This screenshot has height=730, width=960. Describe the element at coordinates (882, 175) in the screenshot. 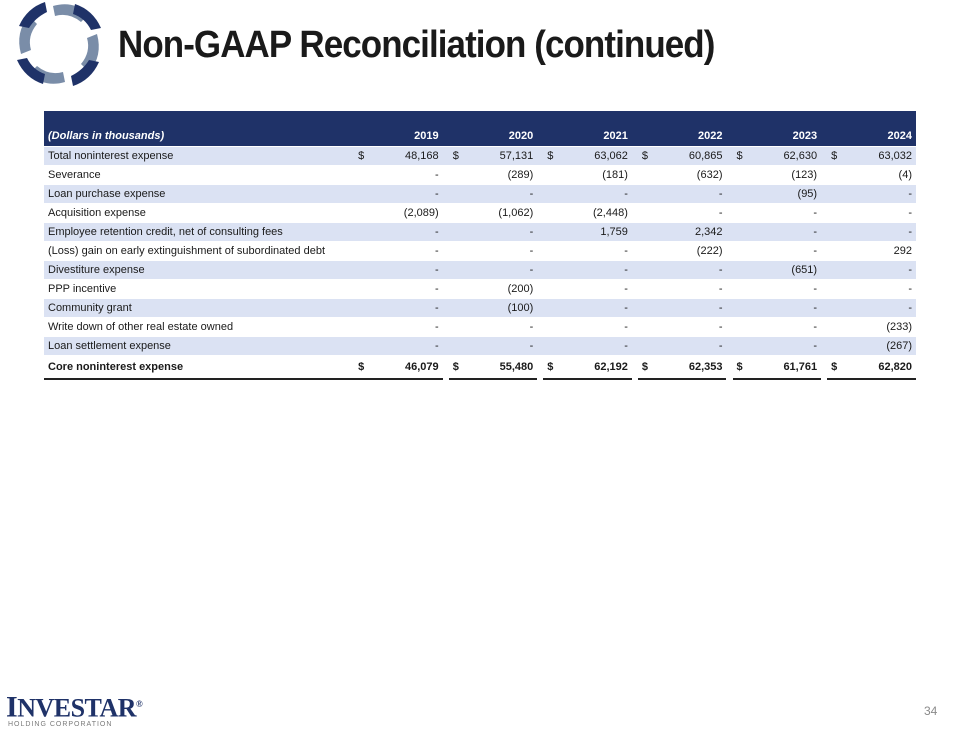

I see `value-cell: (4)` at that location.